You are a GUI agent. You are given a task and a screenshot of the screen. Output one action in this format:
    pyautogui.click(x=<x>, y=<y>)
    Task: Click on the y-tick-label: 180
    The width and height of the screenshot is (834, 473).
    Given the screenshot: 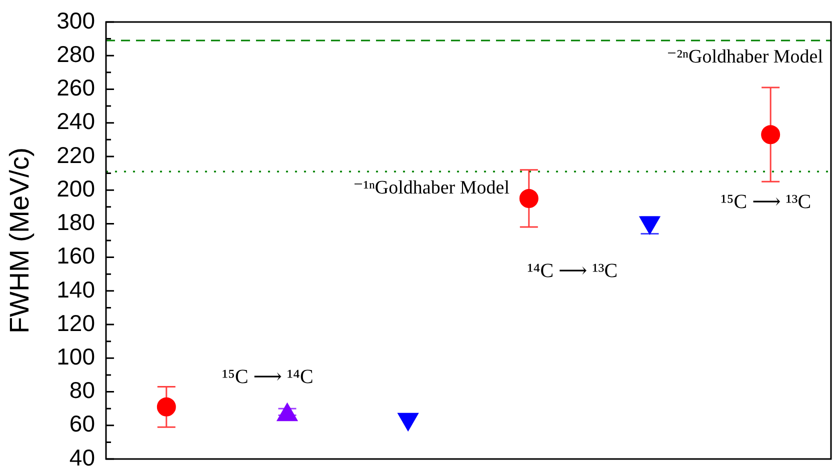 What is the action you would take?
    pyautogui.click(x=75, y=222)
    